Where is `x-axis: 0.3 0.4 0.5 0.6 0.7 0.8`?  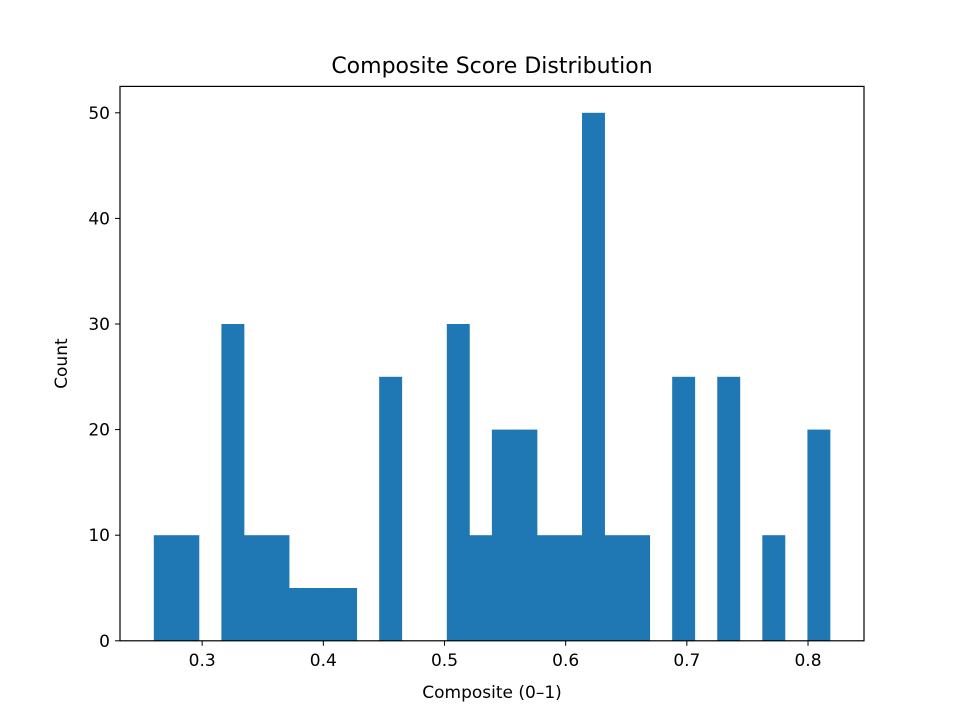
x-axis: 0.3 0.4 0.5 0.6 0.7 0.8 is located at coordinates (505, 655).